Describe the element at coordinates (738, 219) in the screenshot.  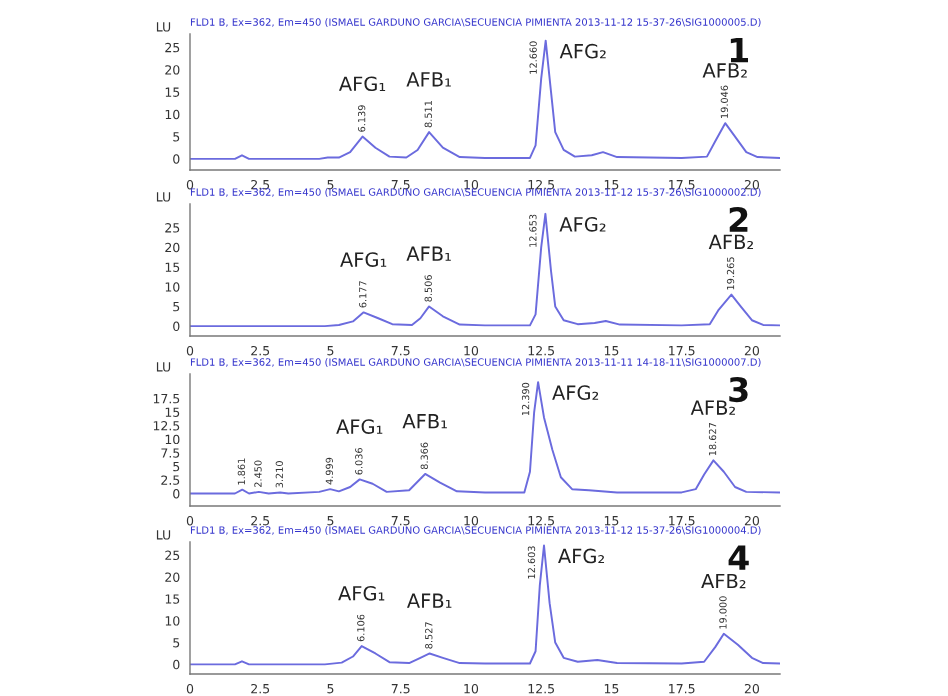
I see `annotation: 2` at that location.